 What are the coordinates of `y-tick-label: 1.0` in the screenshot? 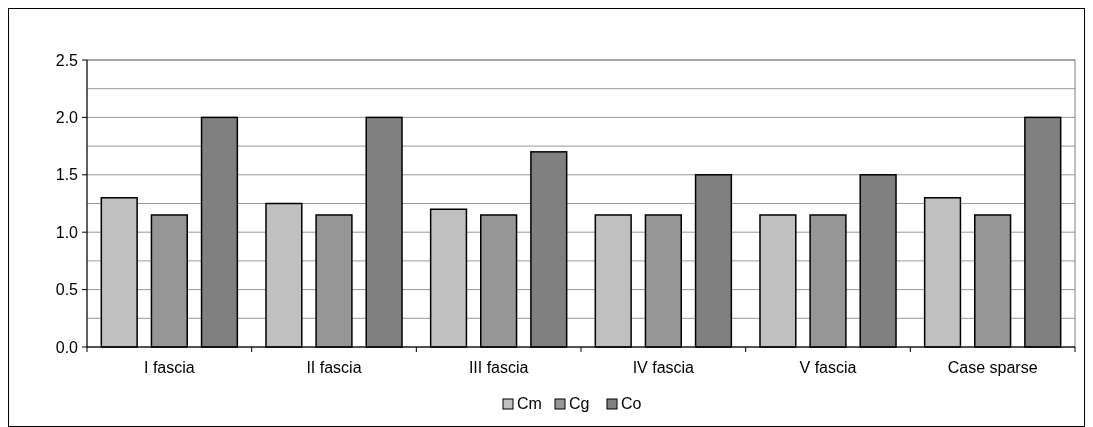 It's located at (67, 232).